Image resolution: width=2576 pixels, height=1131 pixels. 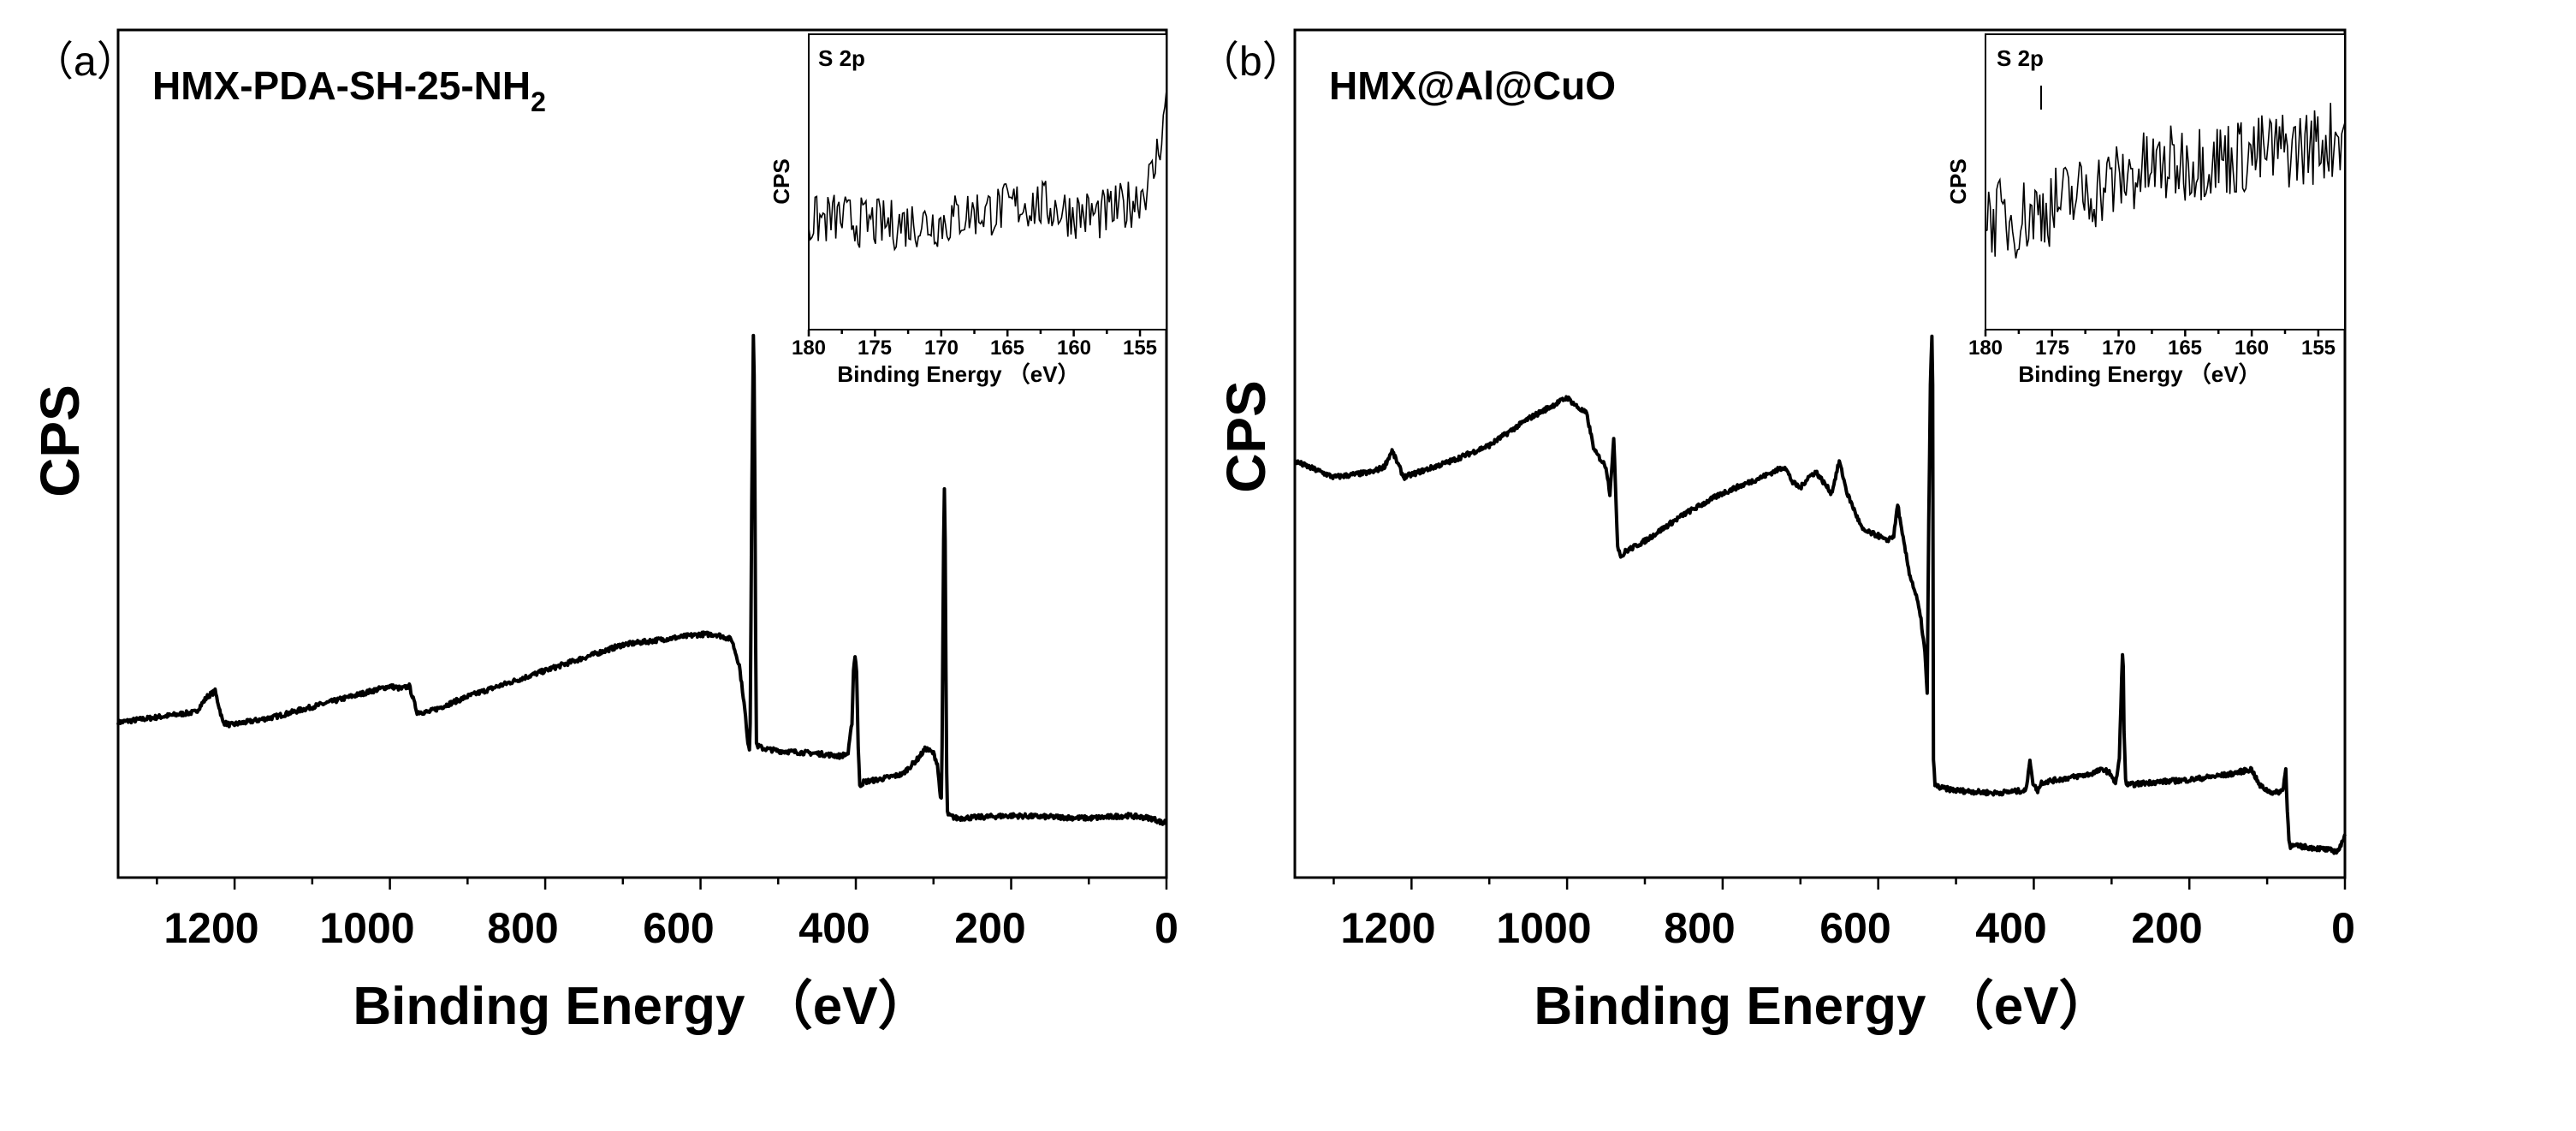 What do you see at coordinates (1854, 928) in the screenshot?
I see `panel-b-tick-600: 600` at bounding box center [1854, 928].